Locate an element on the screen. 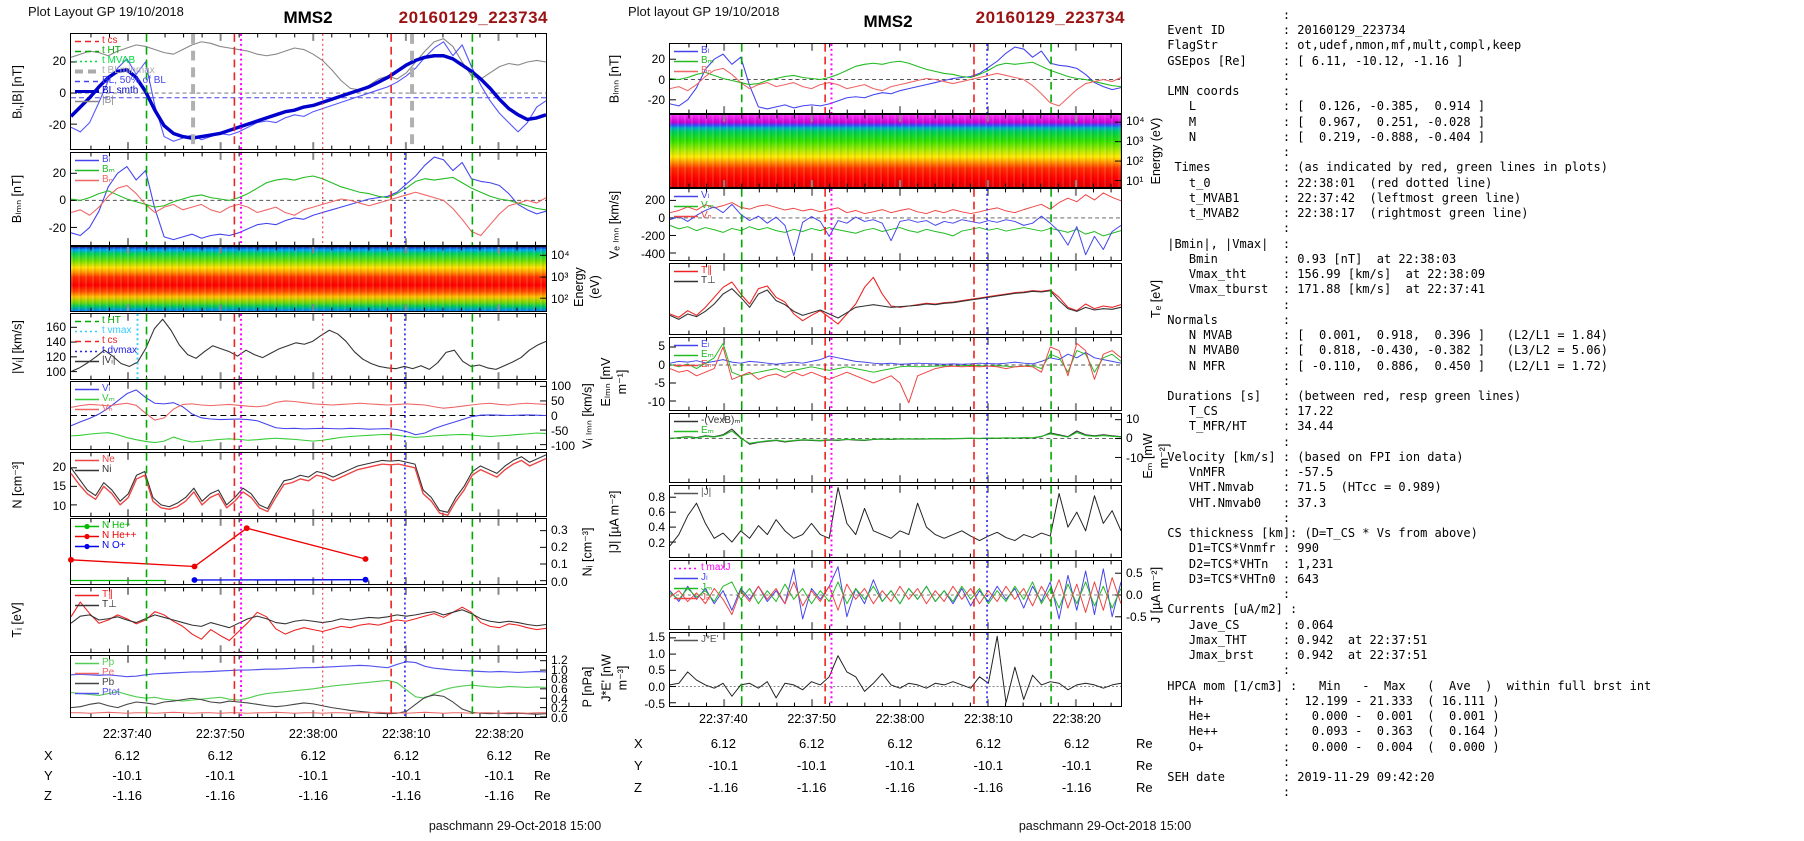 The height and width of the screenshot is (841, 1804). legend-item: Eₗ is located at coordinates (694, 345).